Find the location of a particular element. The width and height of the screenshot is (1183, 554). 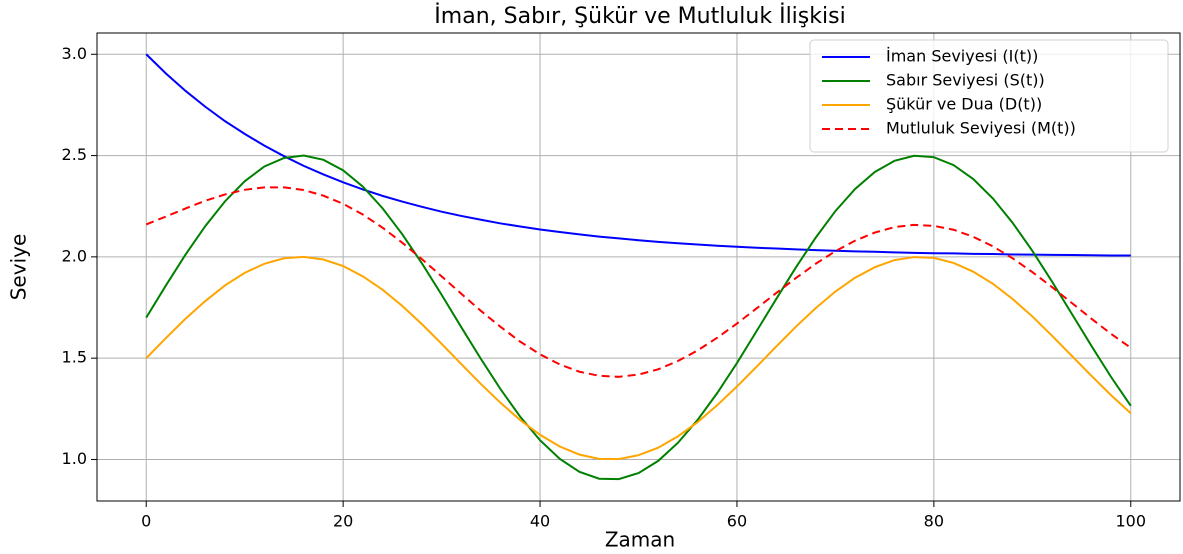

y-tick-label: 2.0 is located at coordinates (74, 255).